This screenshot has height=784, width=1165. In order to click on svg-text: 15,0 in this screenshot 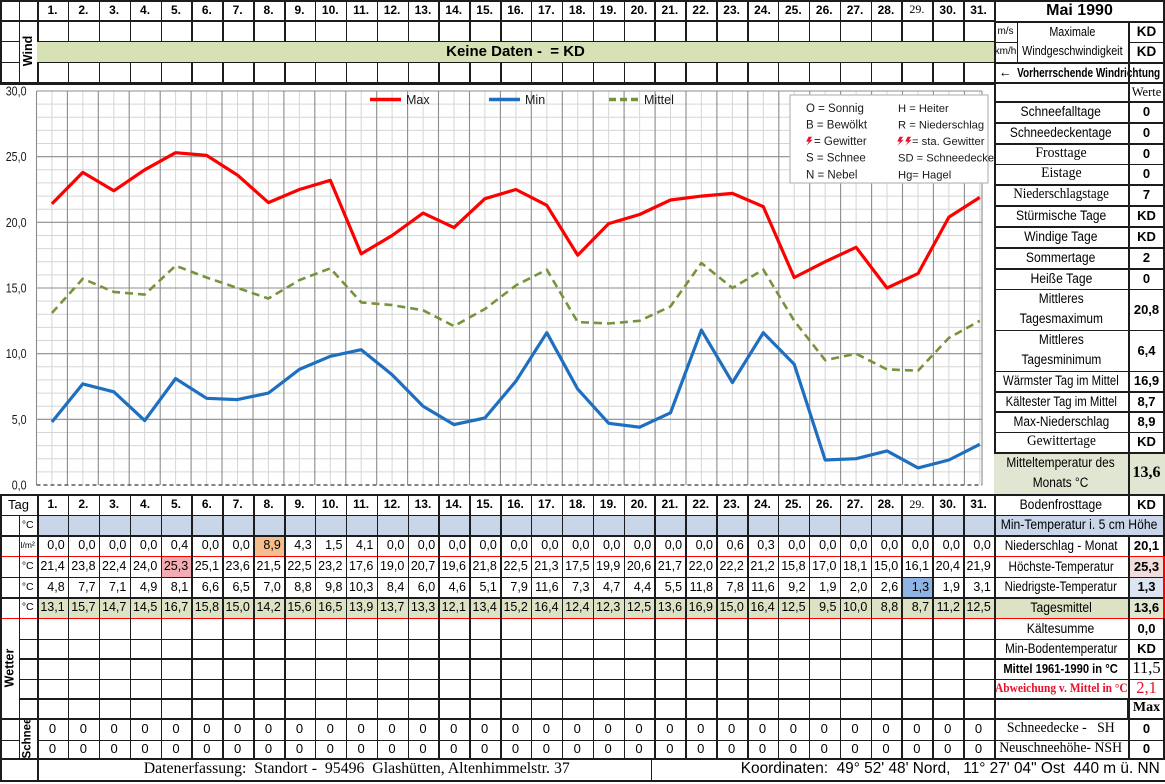, I will do `click(16, 287)`.